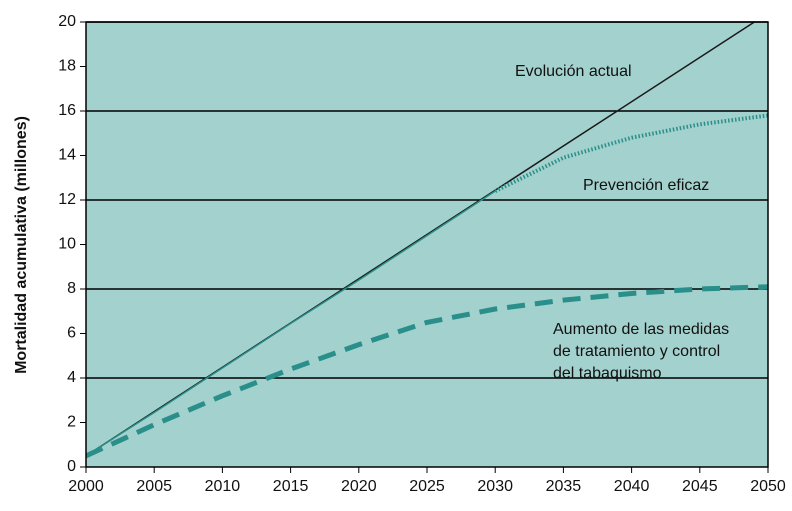 The width and height of the screenshot is (792, 511). I want to click on x-tick-label: 2045, so click(700, 486).